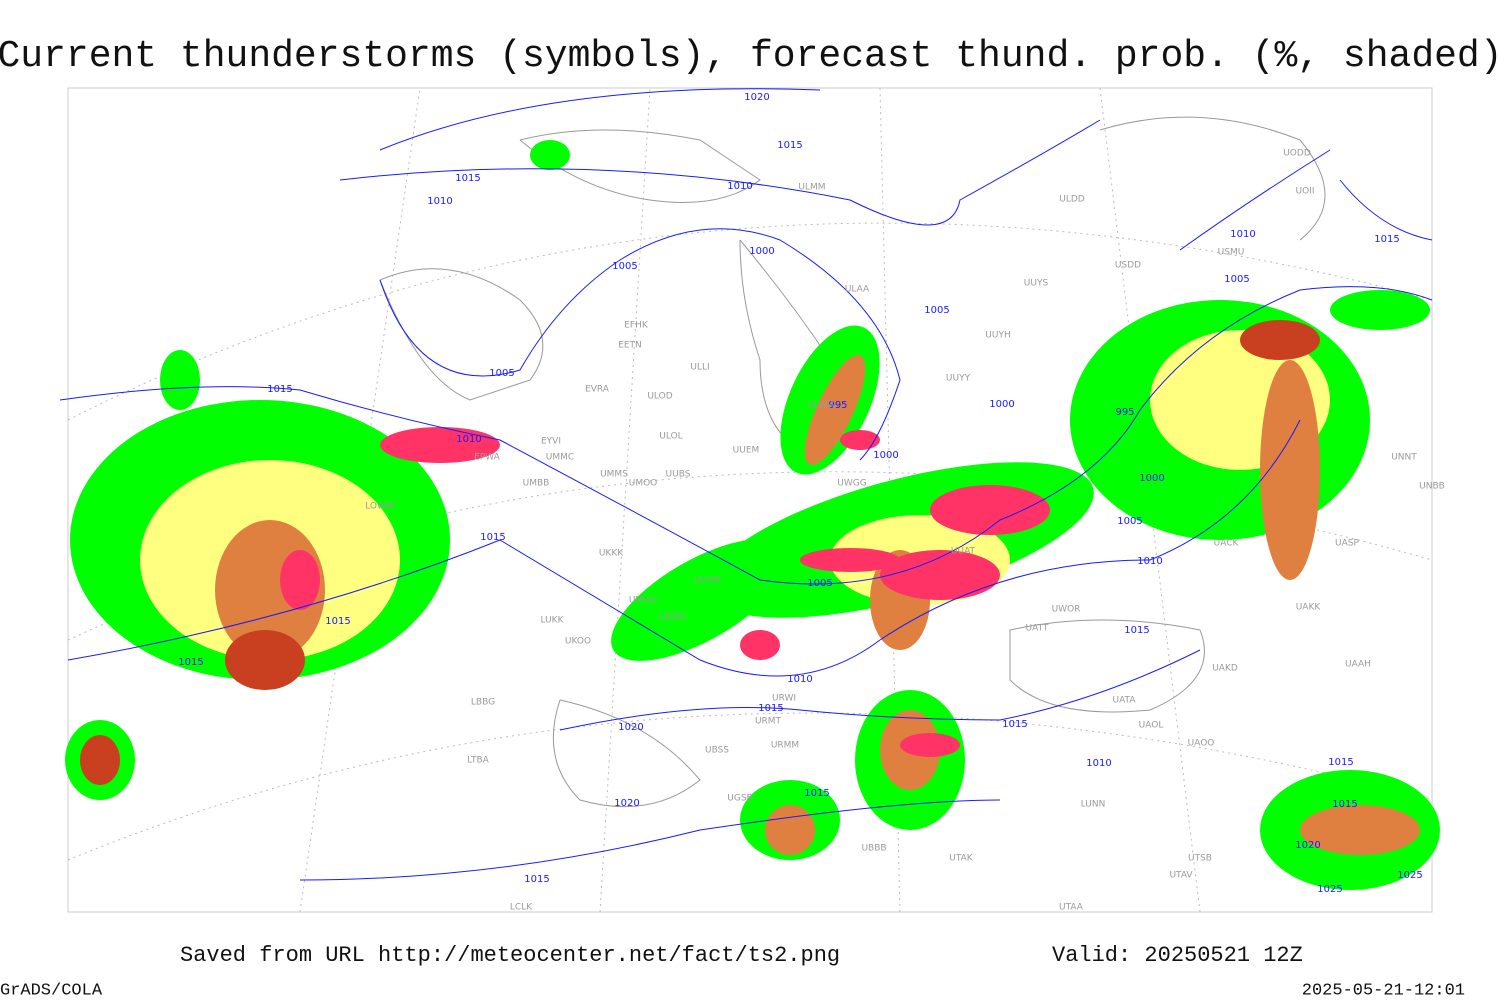  Describe the element at coordinates (1347, 544) in the screenshot. I see `station-label: UASP` at that location.